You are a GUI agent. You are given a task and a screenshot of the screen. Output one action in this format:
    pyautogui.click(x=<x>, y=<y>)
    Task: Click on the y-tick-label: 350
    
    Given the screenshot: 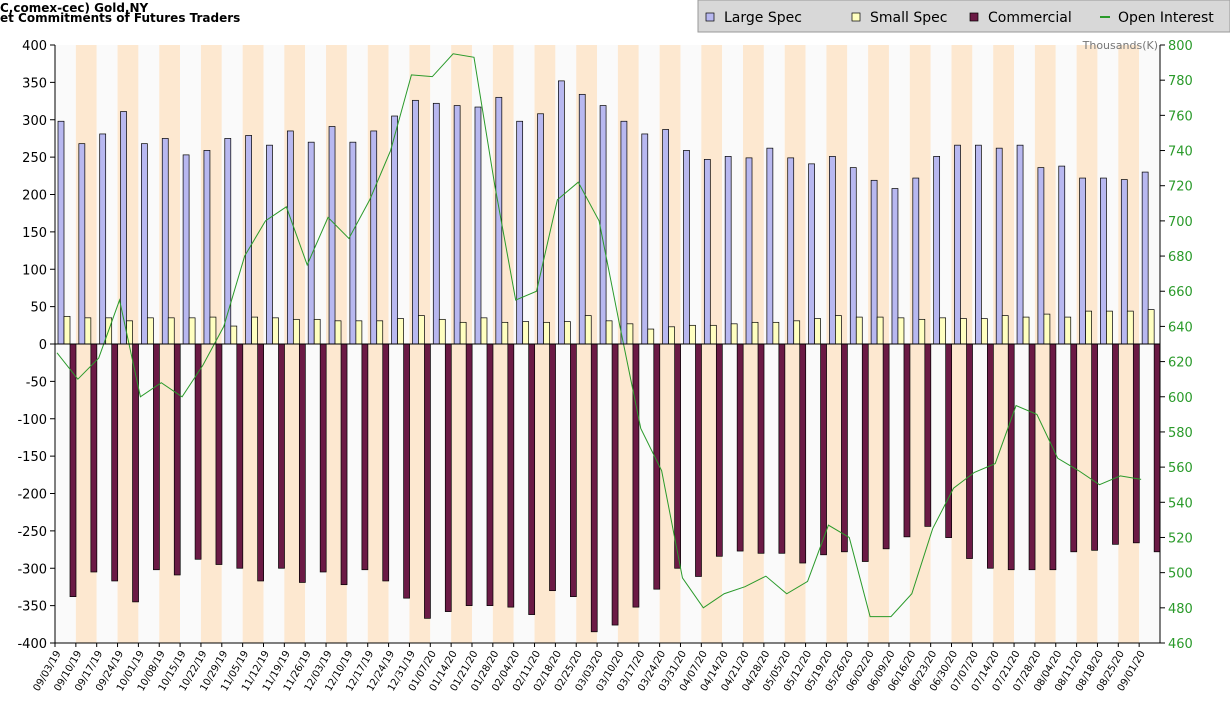 What is the action you would take?
    pyautogui.click(x=34, y=83)
    